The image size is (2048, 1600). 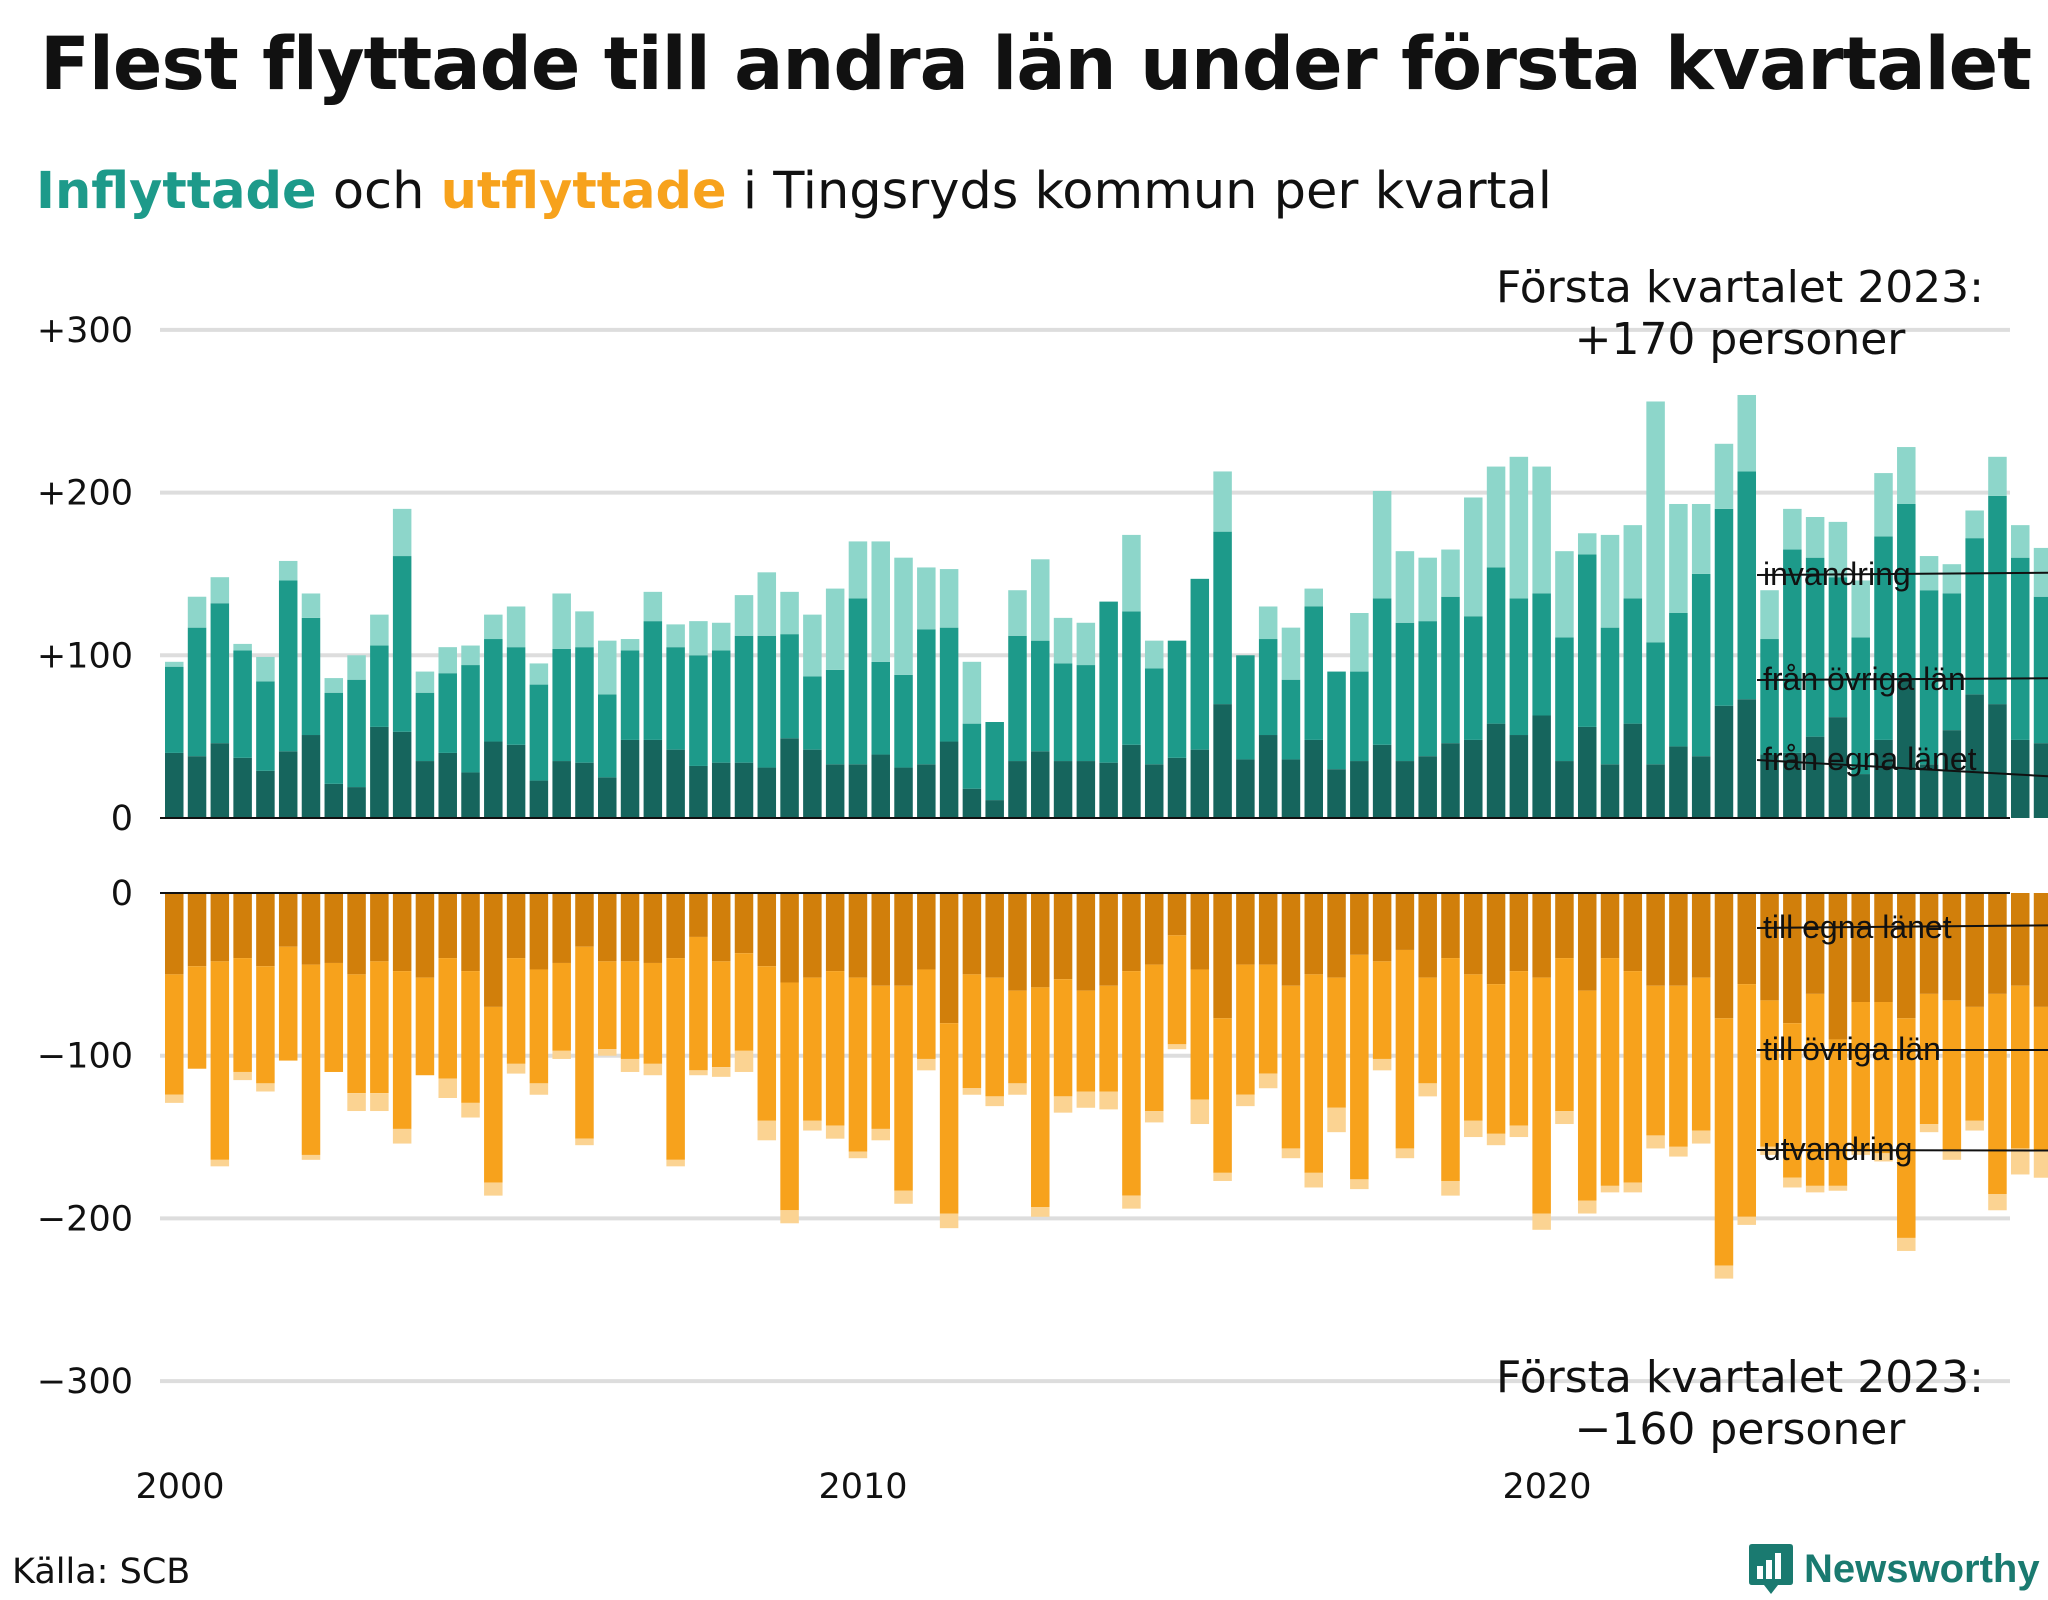 What do you see at coordinates (85, 1219) in the screenshot?
I see `y-tick-label-out: −200` at bounding box center [85, 1219].